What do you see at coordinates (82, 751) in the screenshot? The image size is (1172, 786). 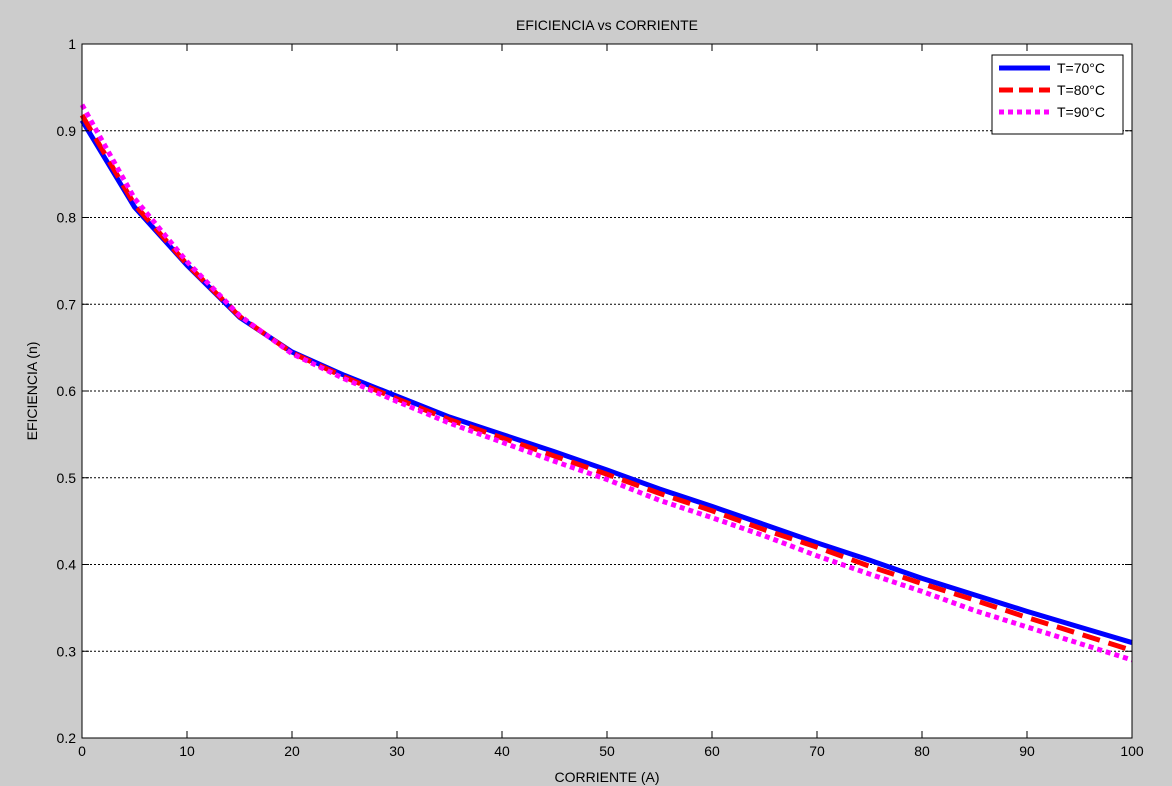 I see `x-tick-label: 0` at bounding box center [82, 751].